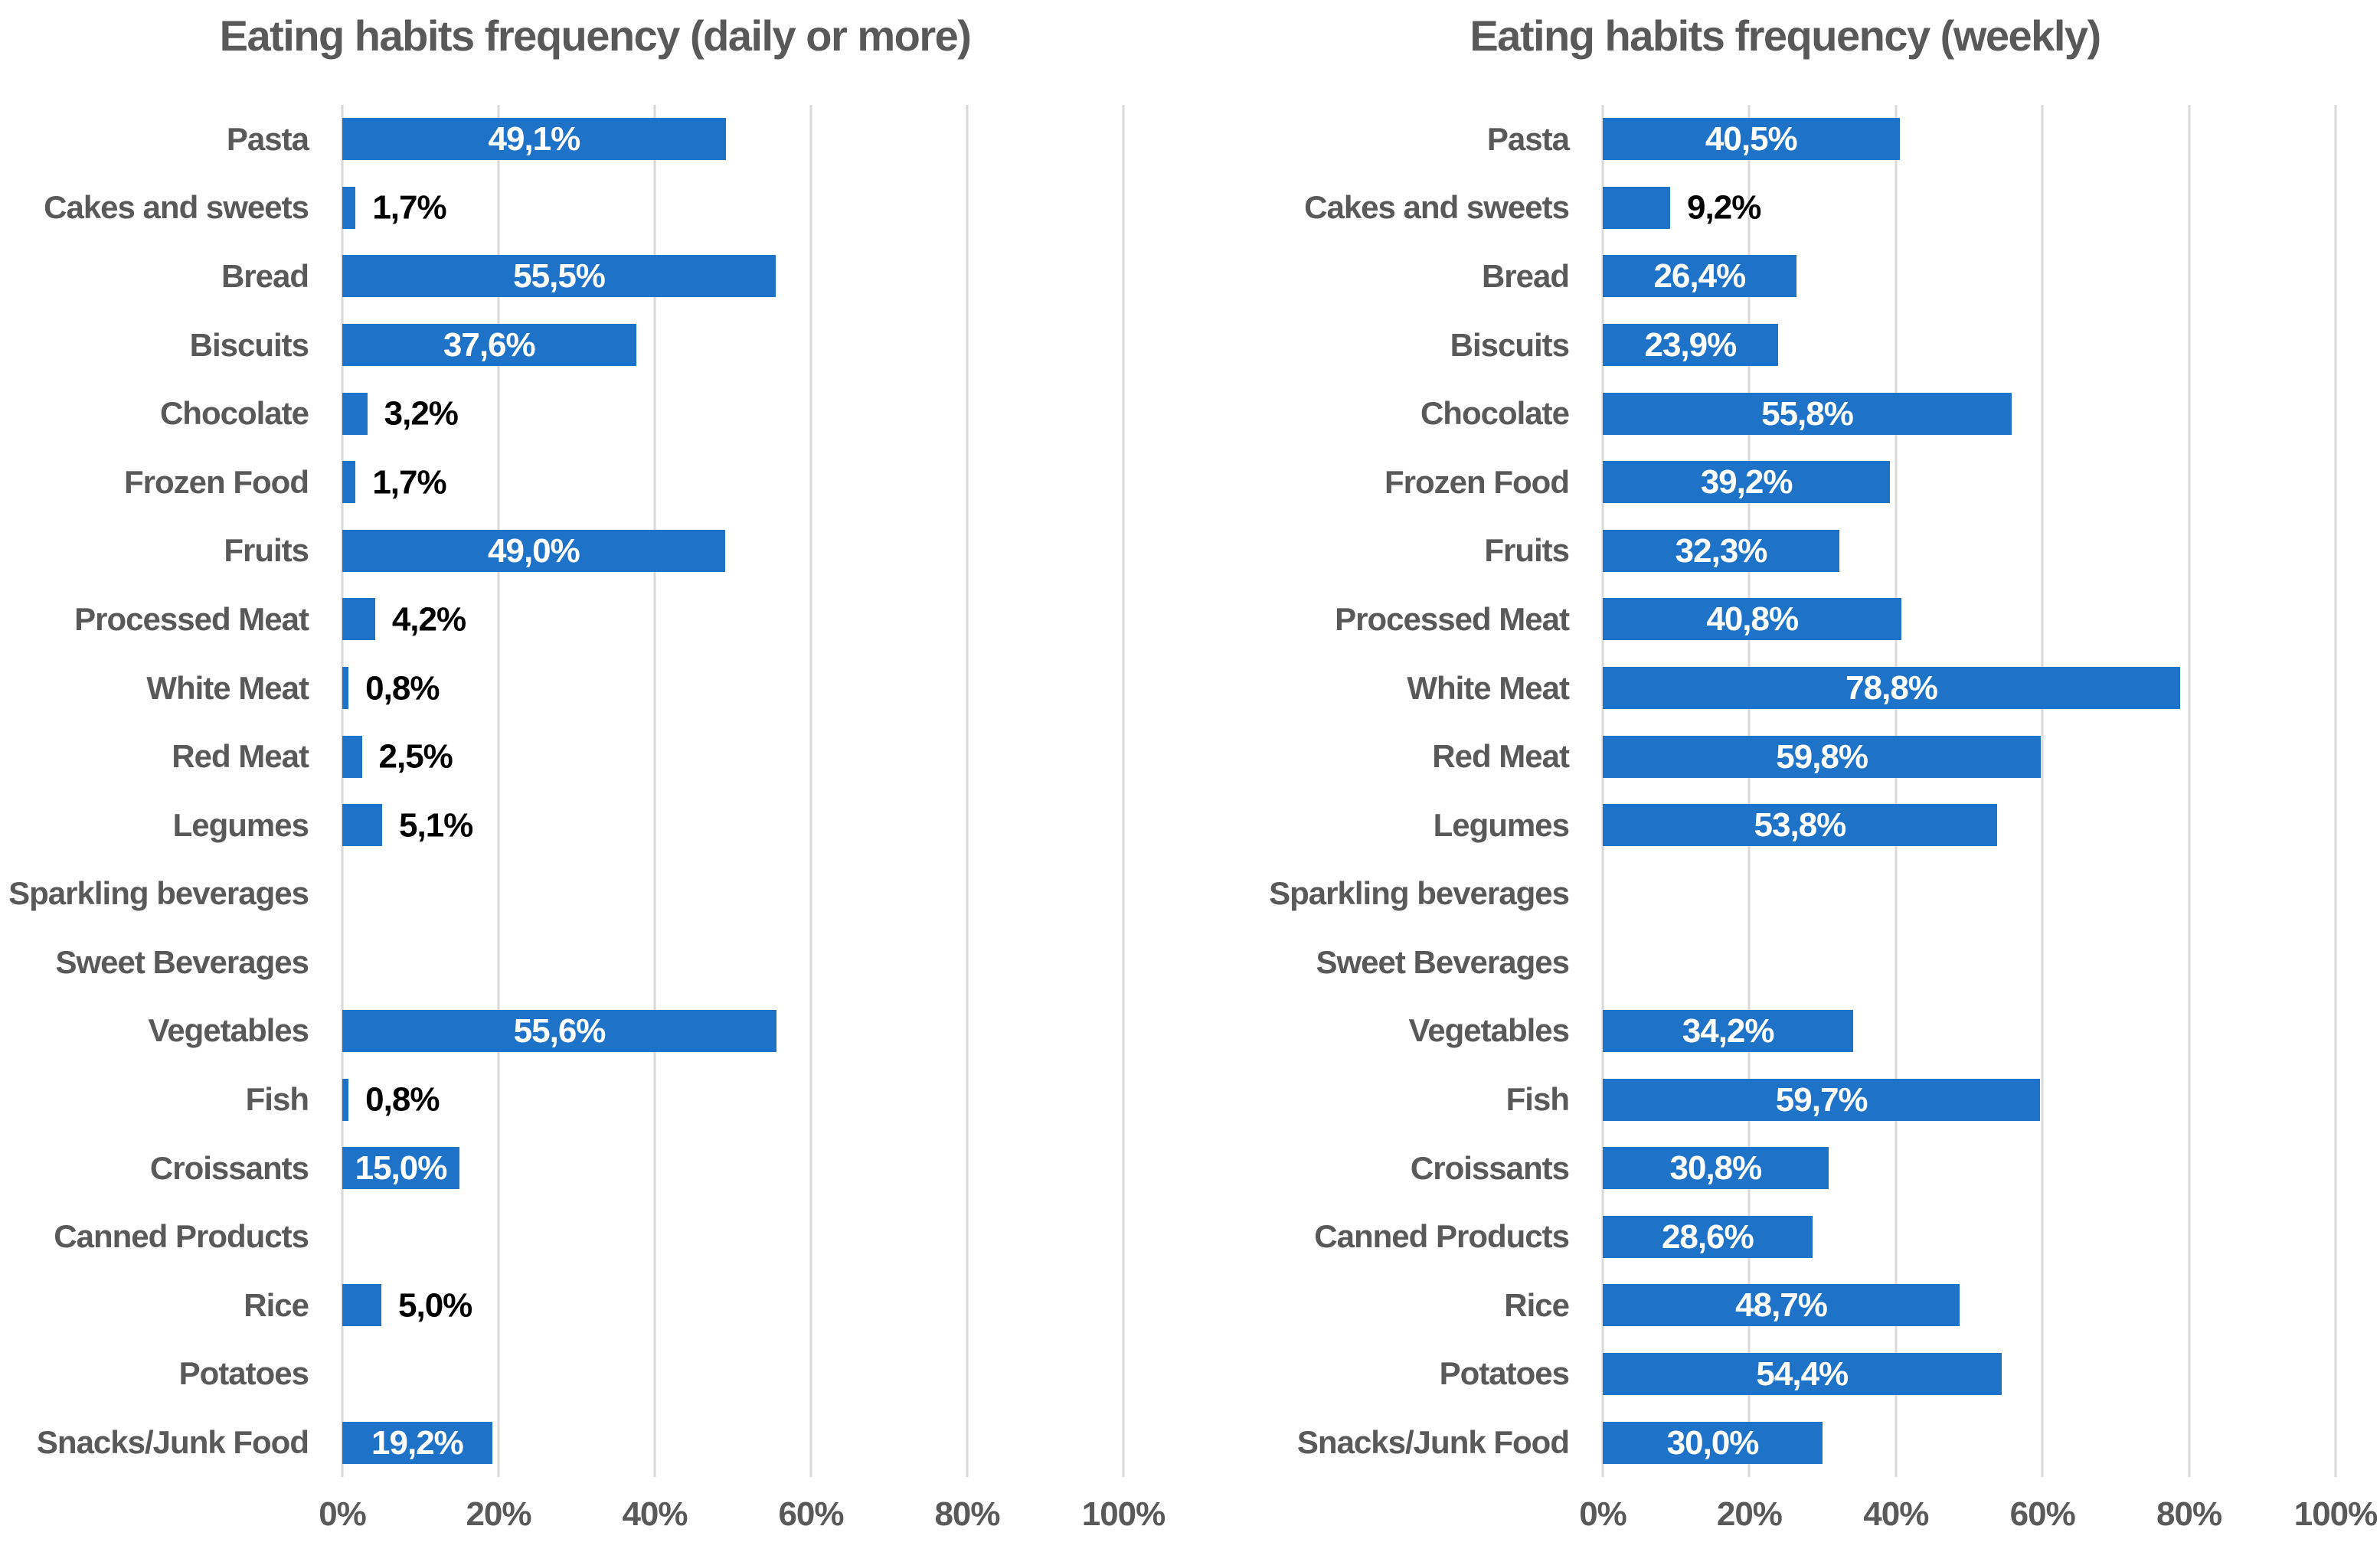 The image size is (2380, 1552). What do you see at coordinates (400, 1168) in the screenshot?
I see `bar: 15,0%` at bounding box center [400, 1168].